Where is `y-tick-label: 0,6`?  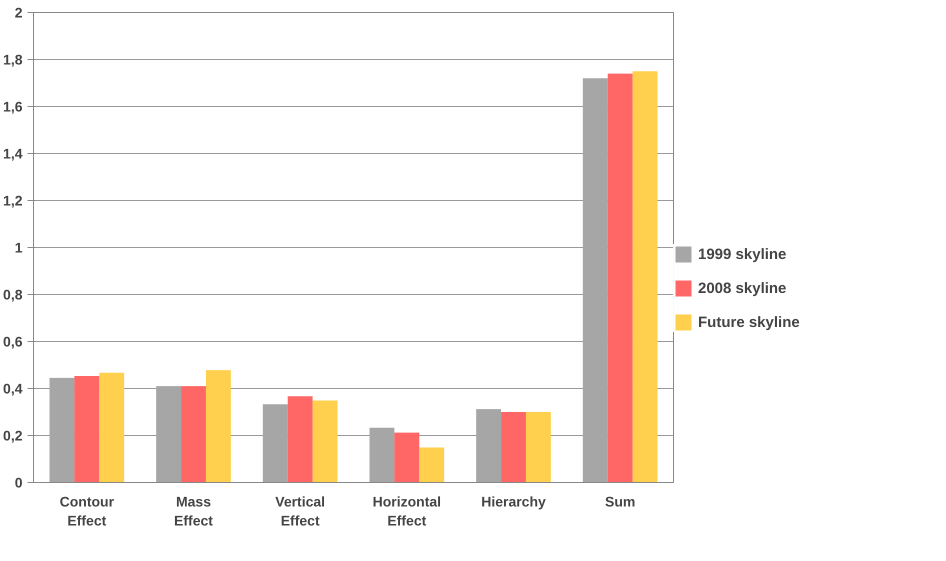 y-tick-label: 0,6 is located at coordinates (13, 342).